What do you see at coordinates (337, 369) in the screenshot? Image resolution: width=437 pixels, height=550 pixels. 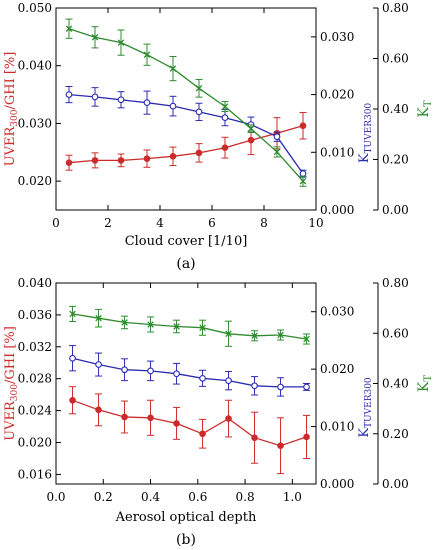 I see `right-axis-tick-label: 0.020` at bounding box center [337, 369].